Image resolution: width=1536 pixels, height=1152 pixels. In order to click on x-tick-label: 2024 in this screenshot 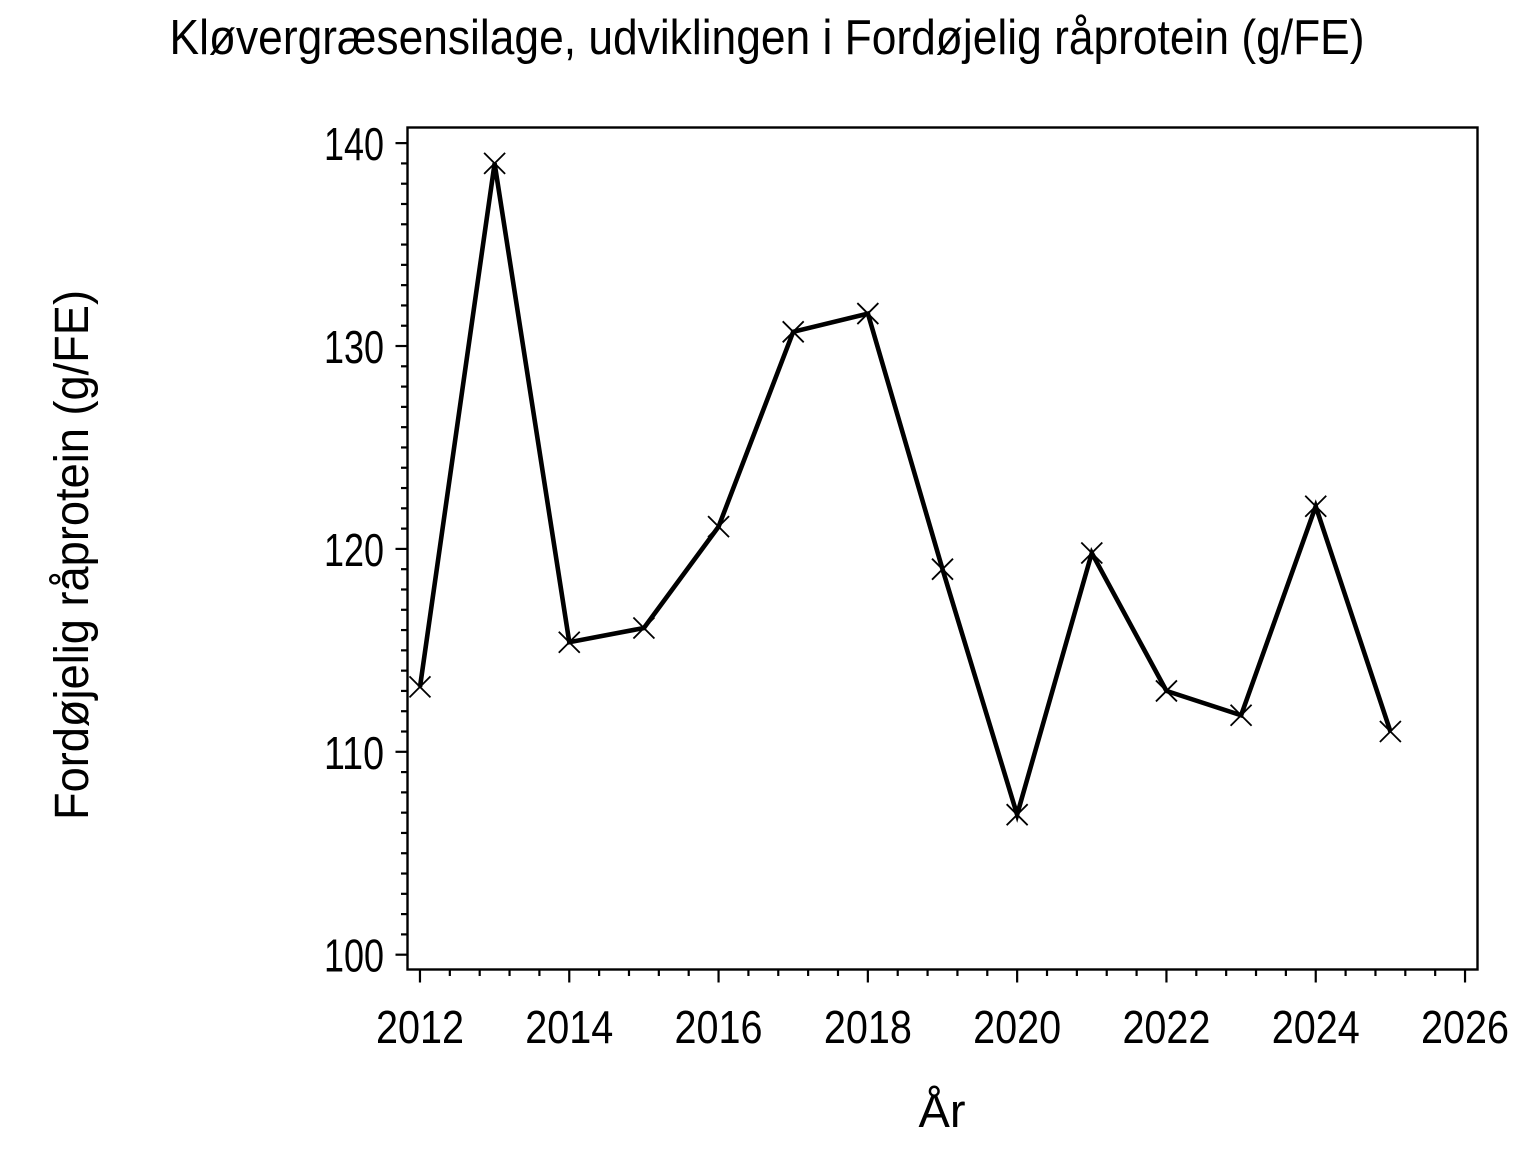, I will do `click(1316, 1027)`.